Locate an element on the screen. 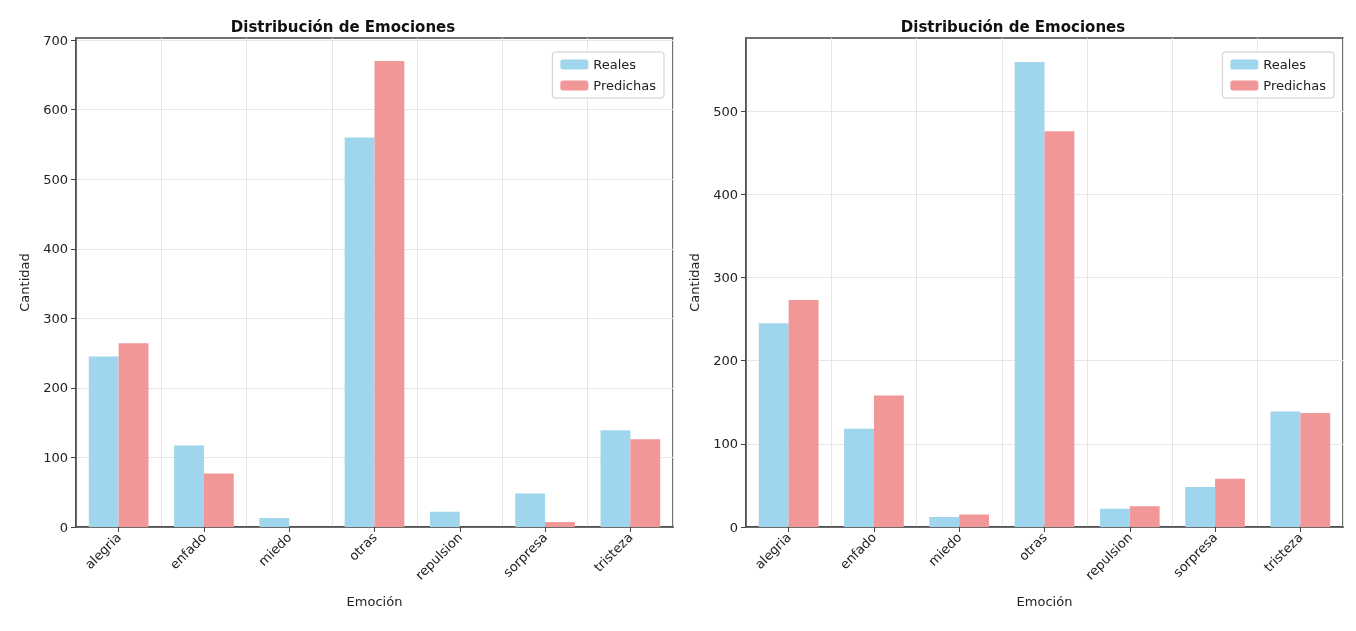  y-tick-label: 700 is located at coordinates (55, 40).